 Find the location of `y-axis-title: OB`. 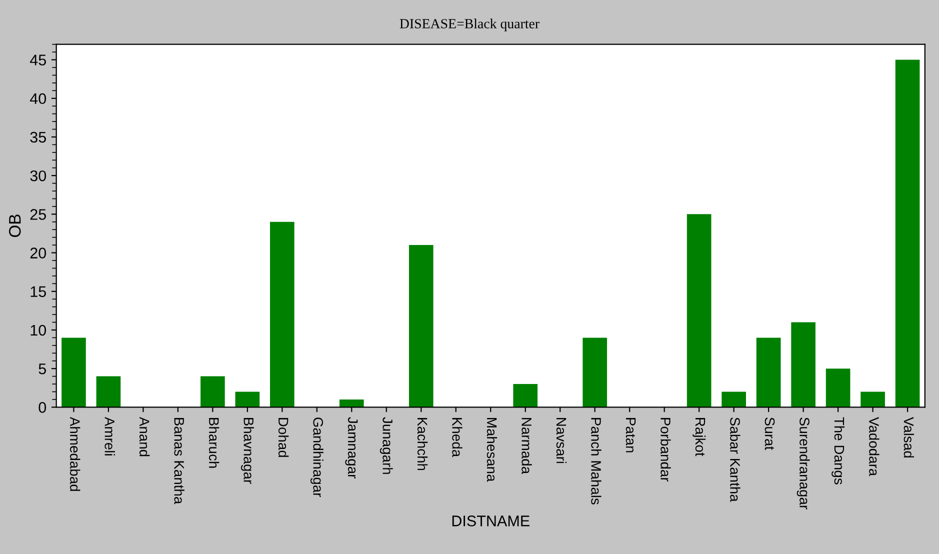

y-axis-title: OB is located at coordinates (14, 226).